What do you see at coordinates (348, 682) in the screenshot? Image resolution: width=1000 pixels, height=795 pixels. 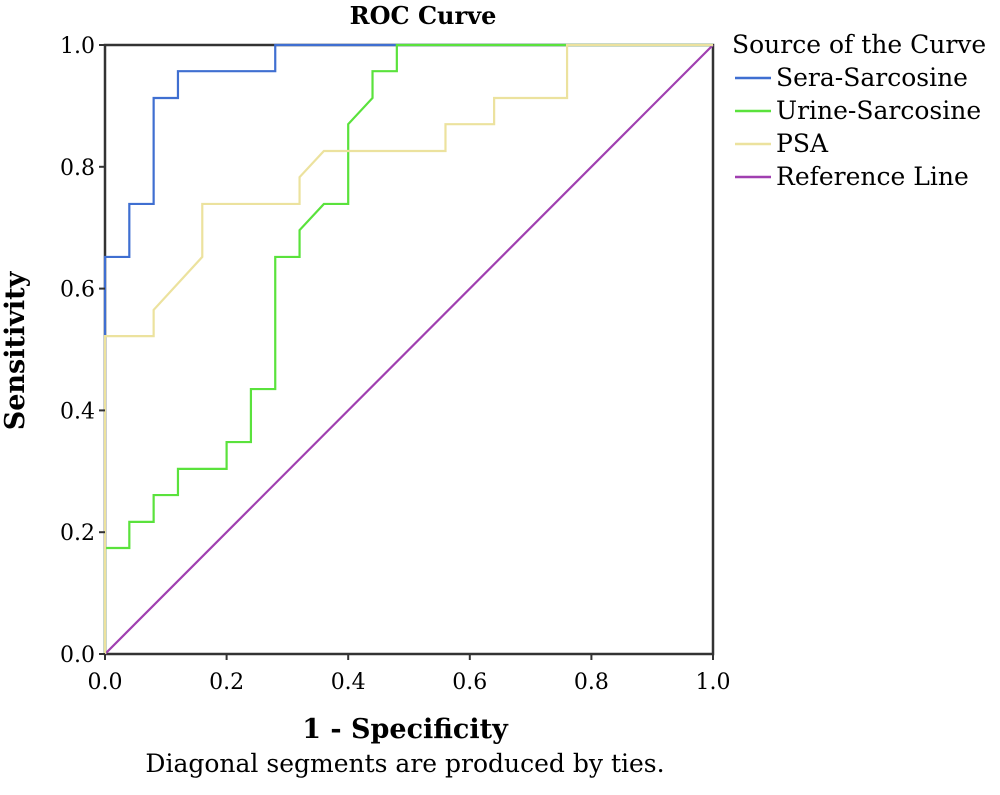 I see `x-tick-label: 0.4` at bounding box center [348, 682].